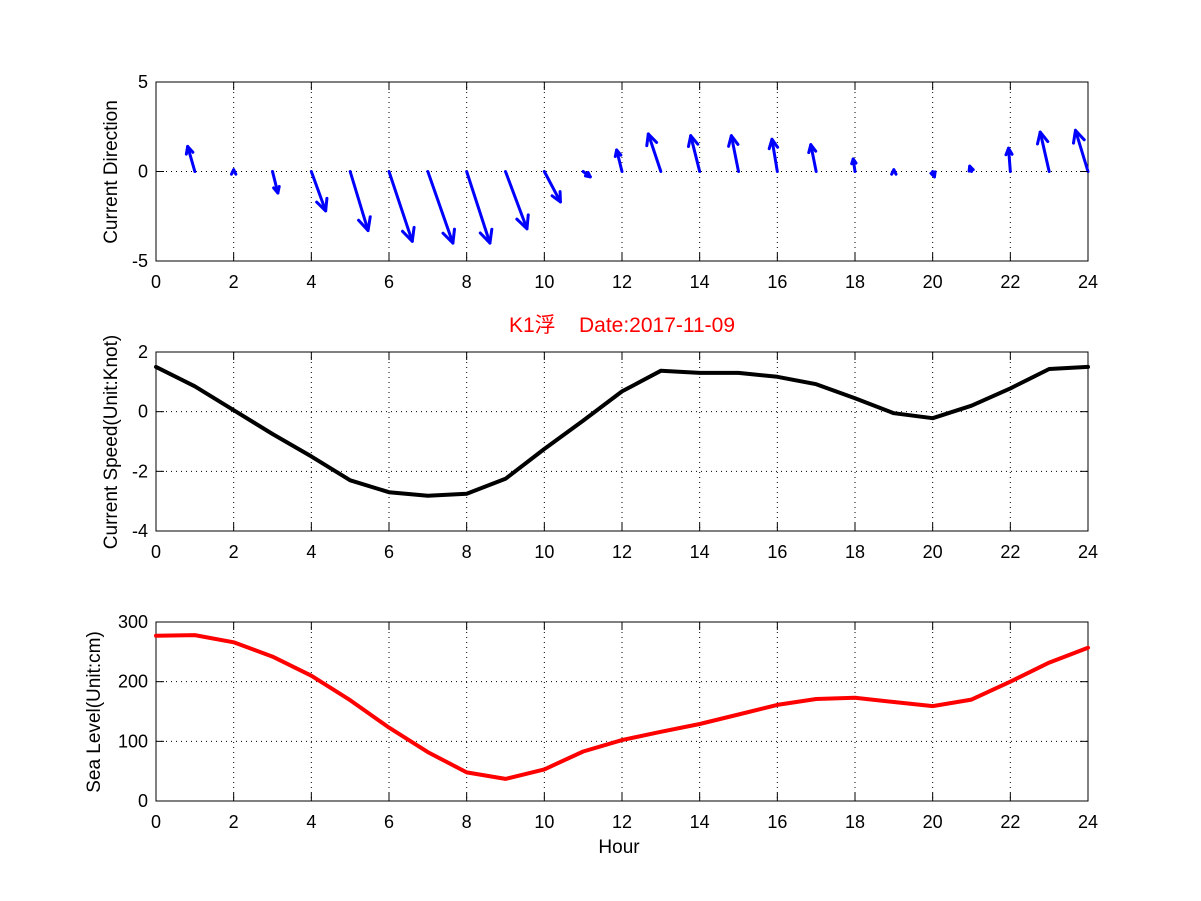  Describe the element at coordinates (133, 682) in the screenshot. I see `sea-level-ytick-label: 200` at that location.